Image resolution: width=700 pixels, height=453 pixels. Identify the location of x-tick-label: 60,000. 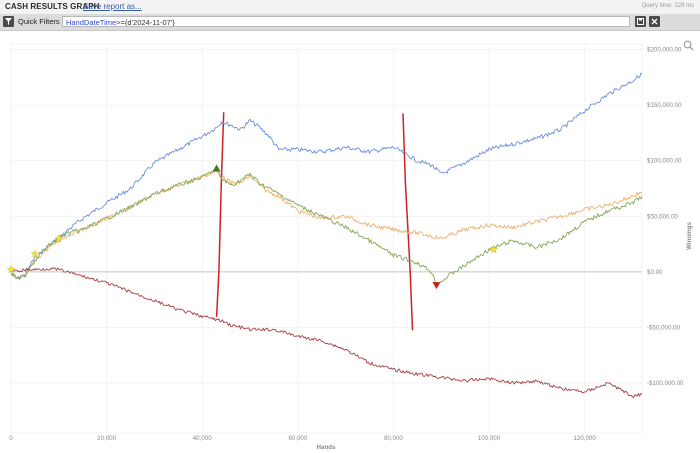
(297, 438).